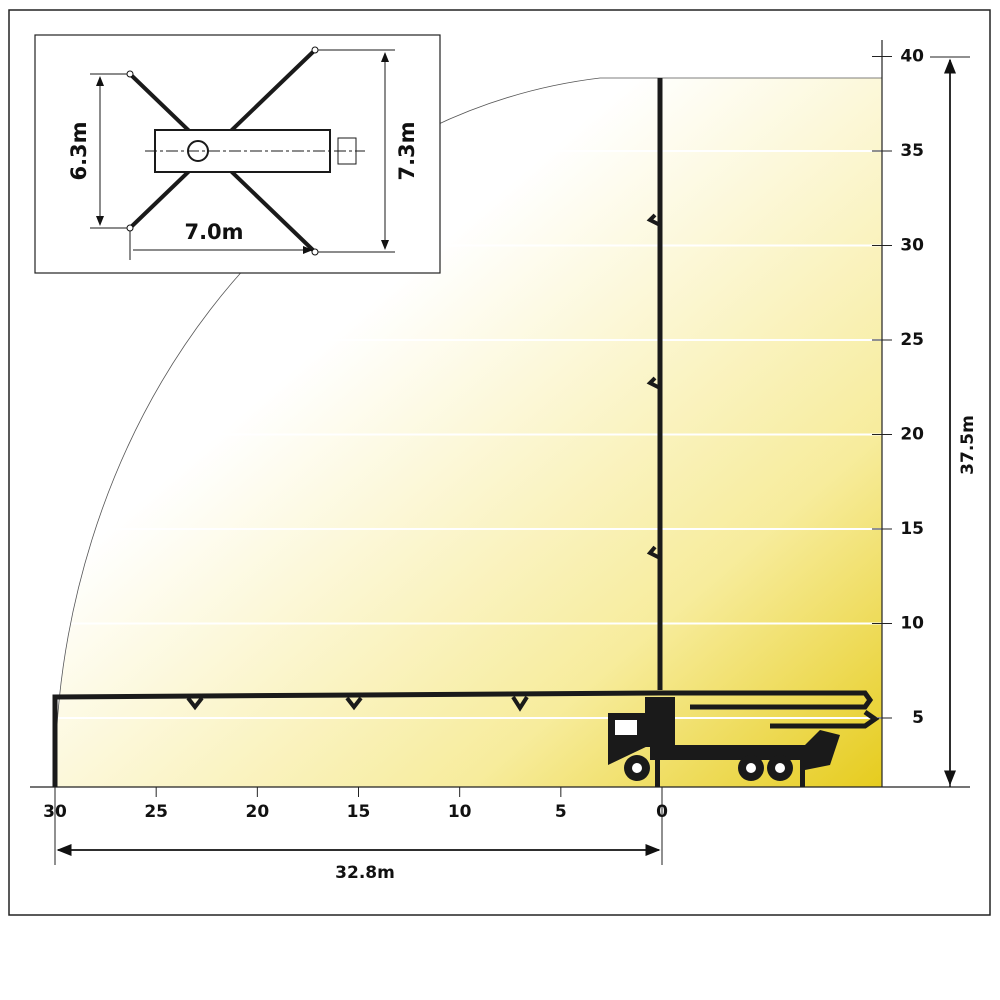  What do you see at coordinates (561, 812) in the screenshot?
I see `x-tick-label: 5` at bounding box center [561, 812].